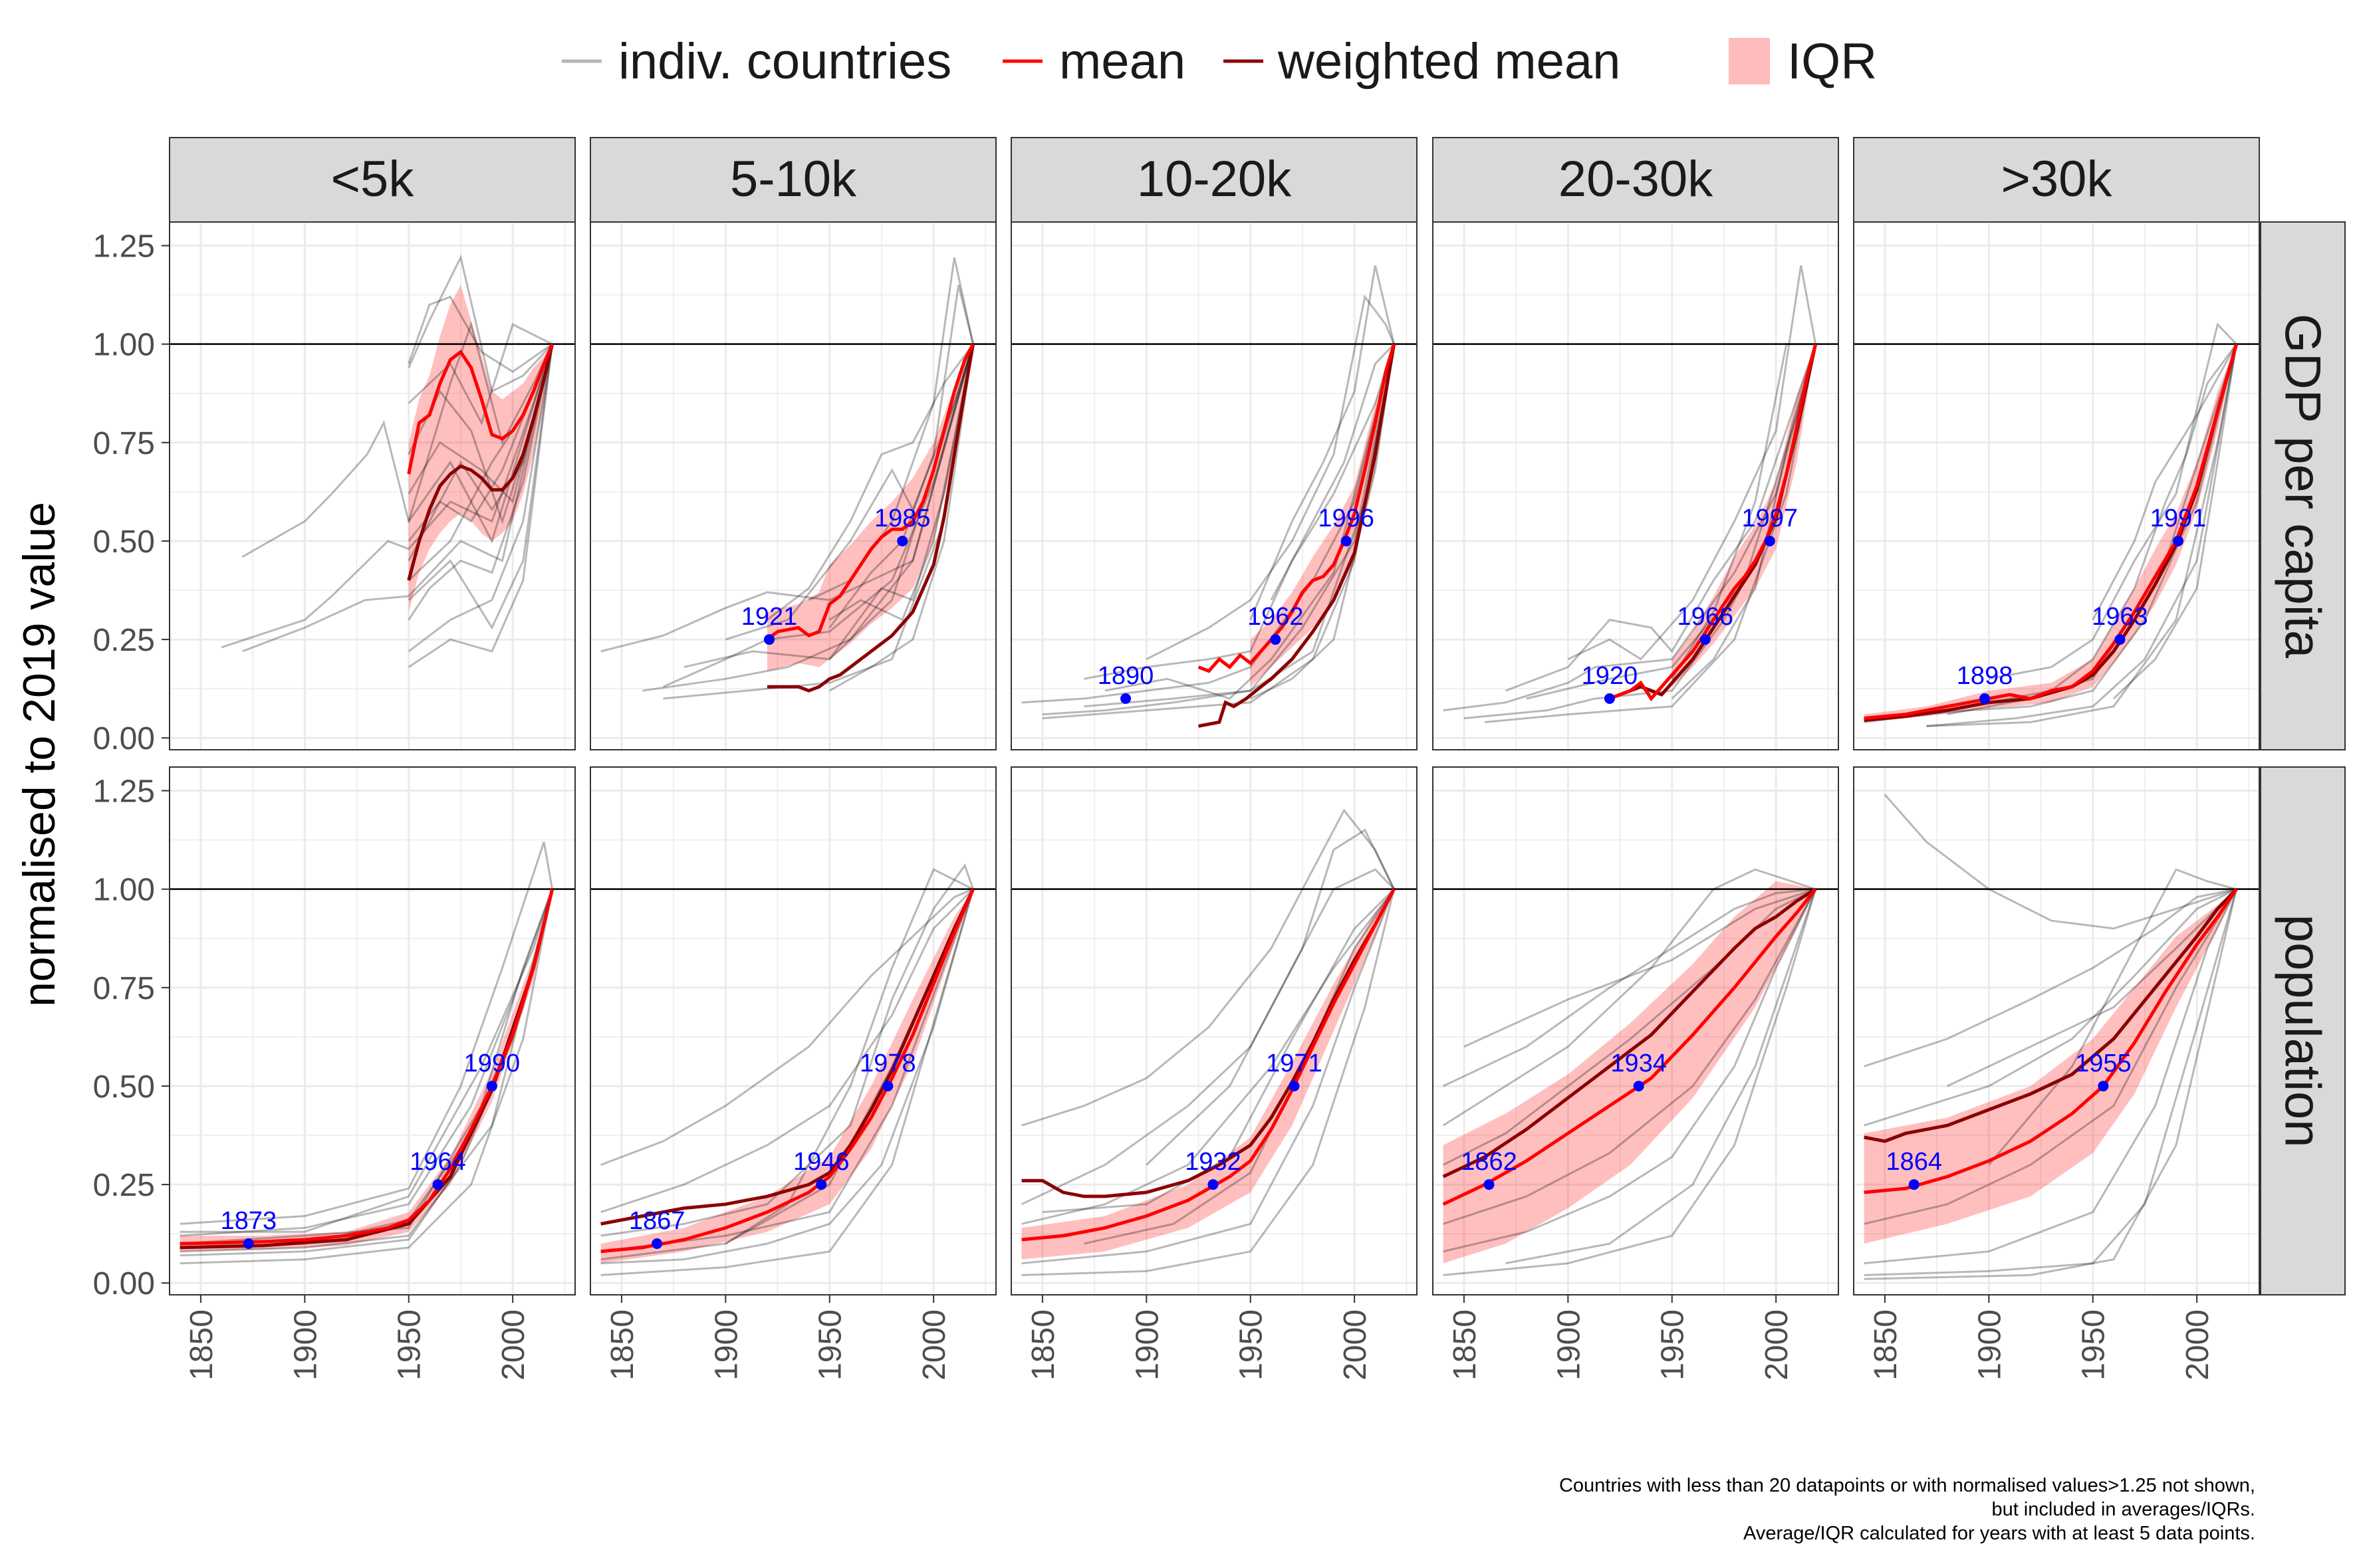 The image size is (2355, 1568). I want to click on milestone-label: 1963, so click(2120, 617).